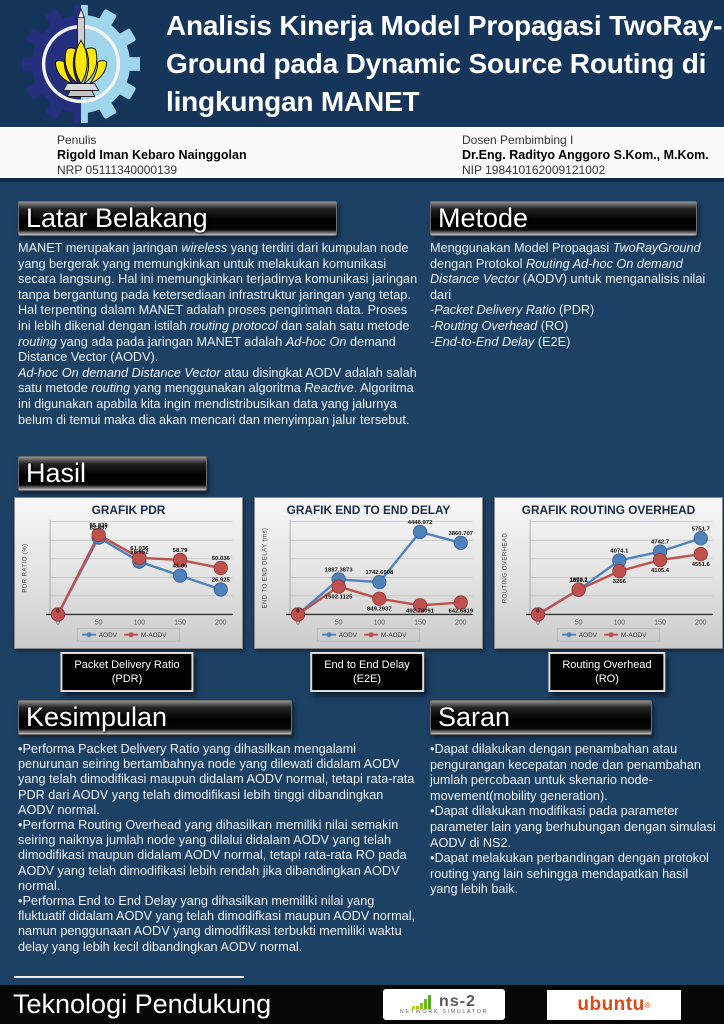 The image size is (724, 1024). What do you see at coordinates (117, 170) in the screenshot?
I see `author-id: NRP 05111340000139` at bounding box center [117, 170].